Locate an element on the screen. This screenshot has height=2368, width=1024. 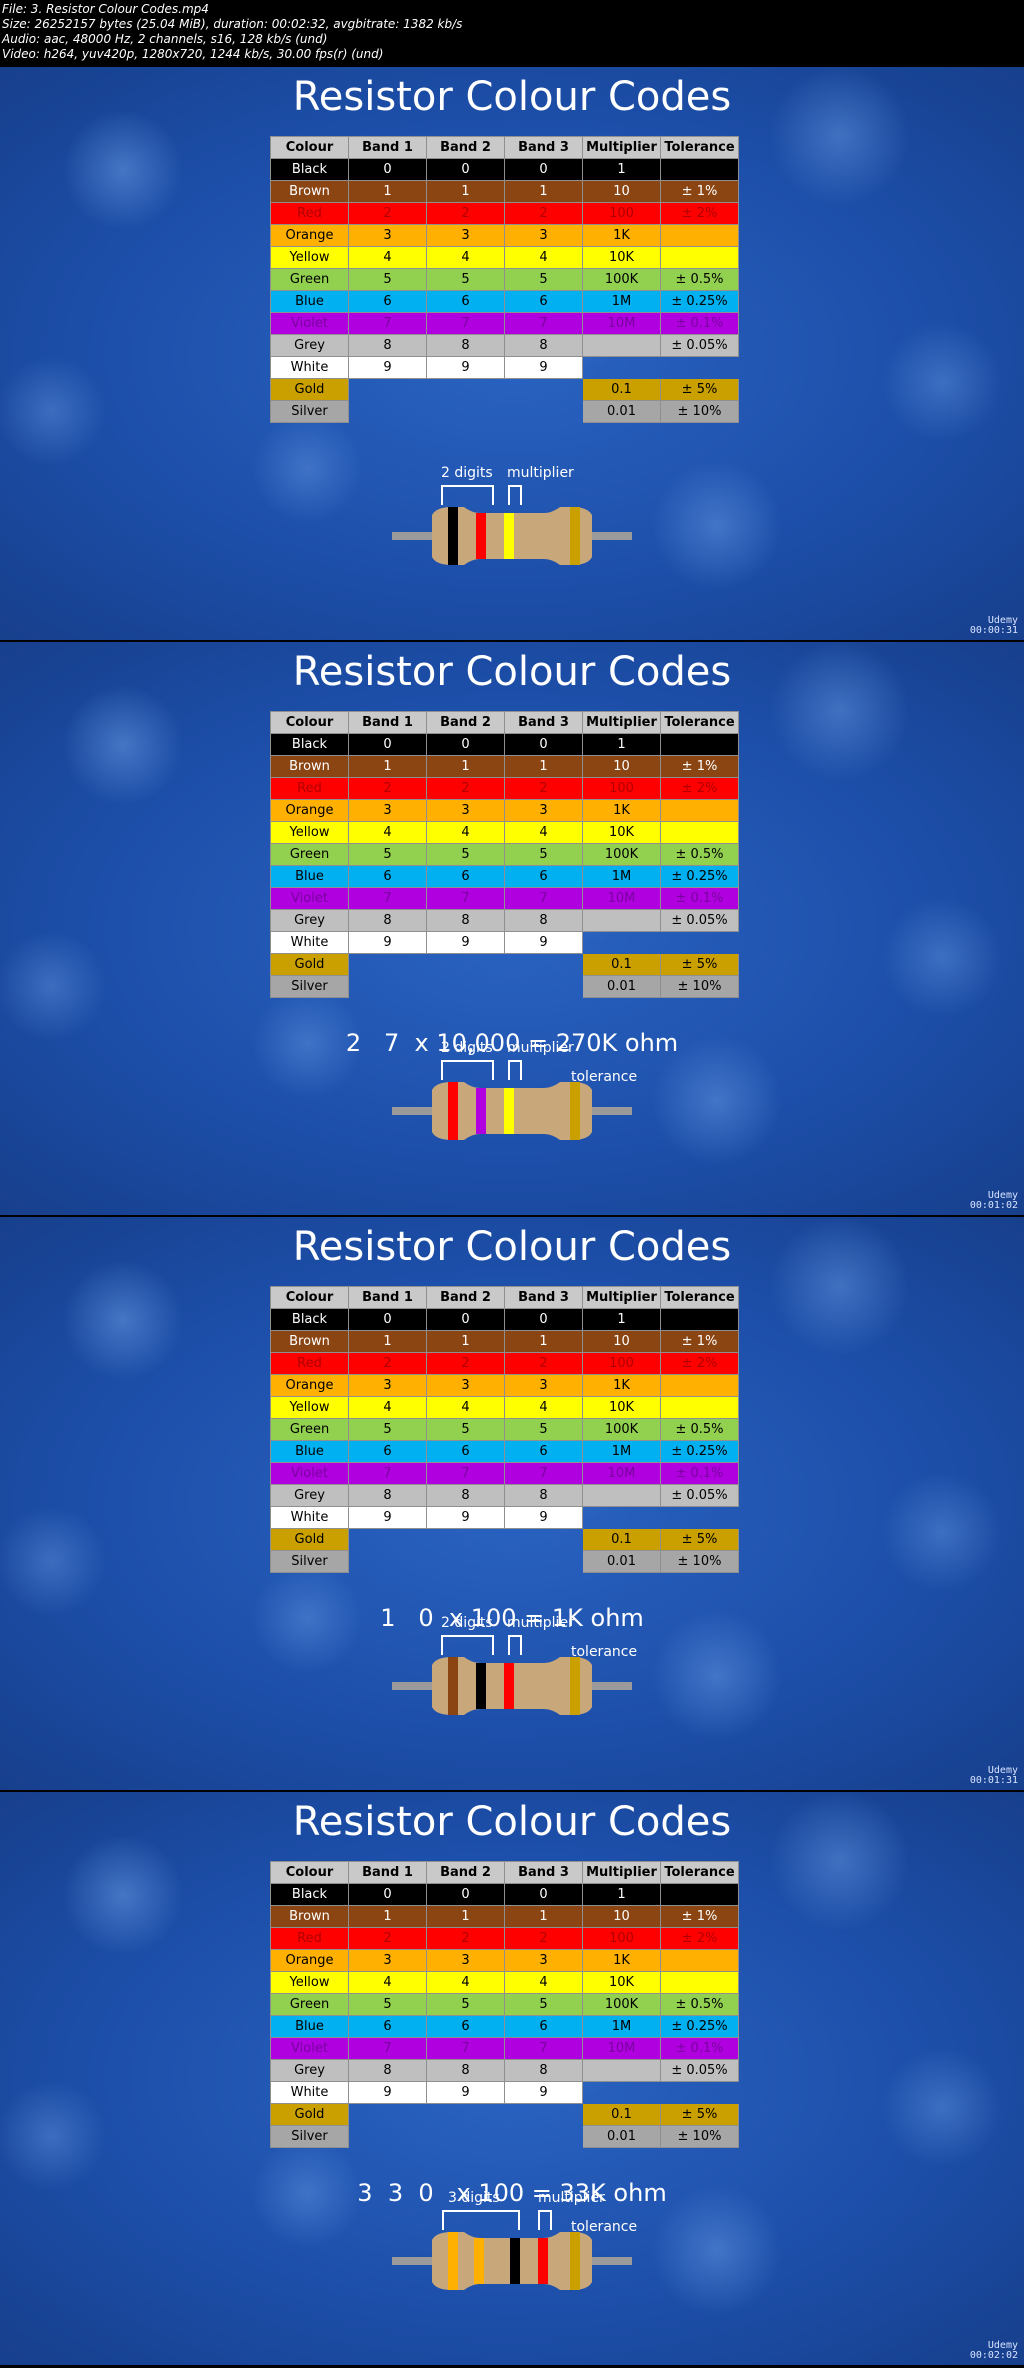
colour-name-cell: Black is located at coordinates (309, 169).